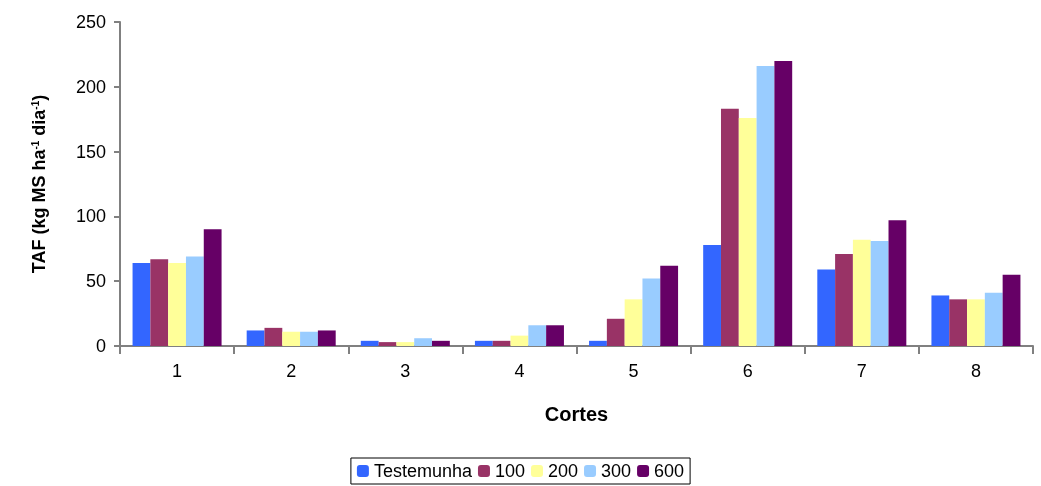 The height and width of the screenshot is (486, 1041). Describe the element at coordinates (669, 471) in the screenshot. I see `legend-label: 600` at that location.